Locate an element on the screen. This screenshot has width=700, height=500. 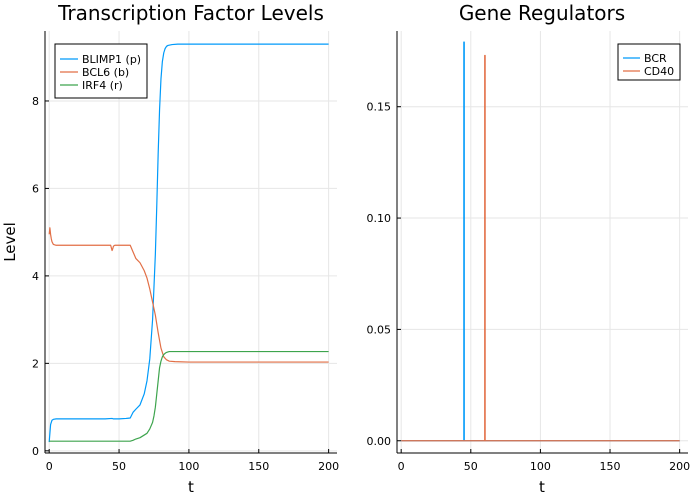
y-tick-label: 0.15 is located at coordinates (379, 107).